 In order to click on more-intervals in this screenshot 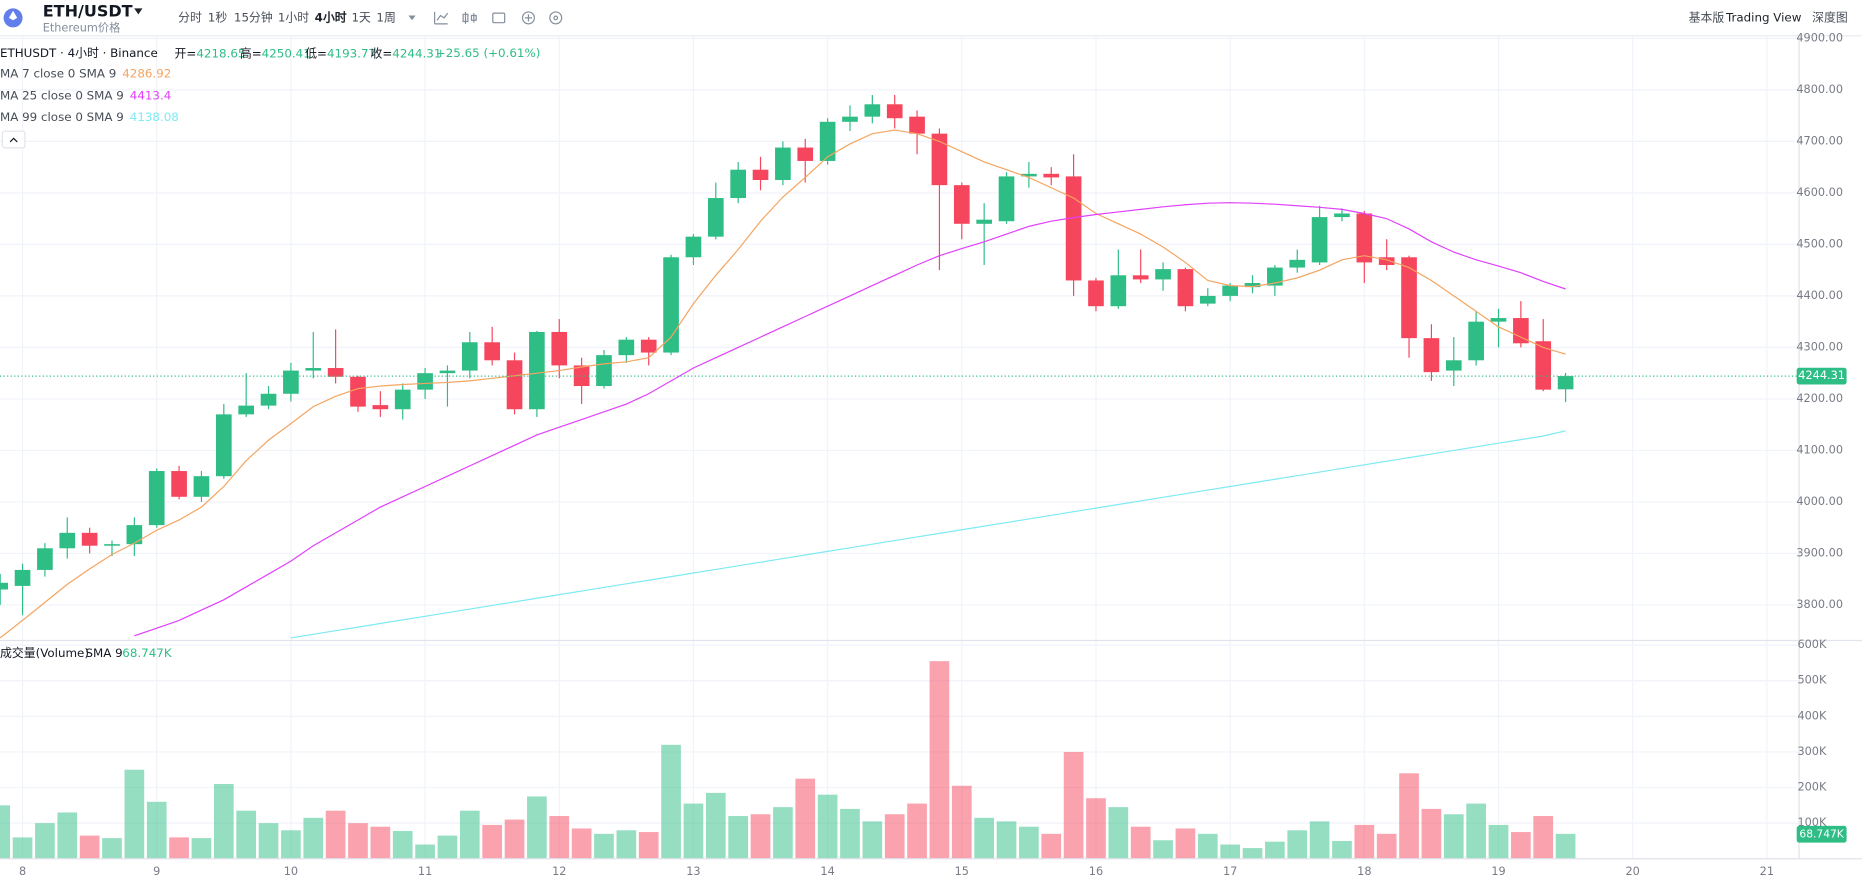, I will do `click(412, 18)`.